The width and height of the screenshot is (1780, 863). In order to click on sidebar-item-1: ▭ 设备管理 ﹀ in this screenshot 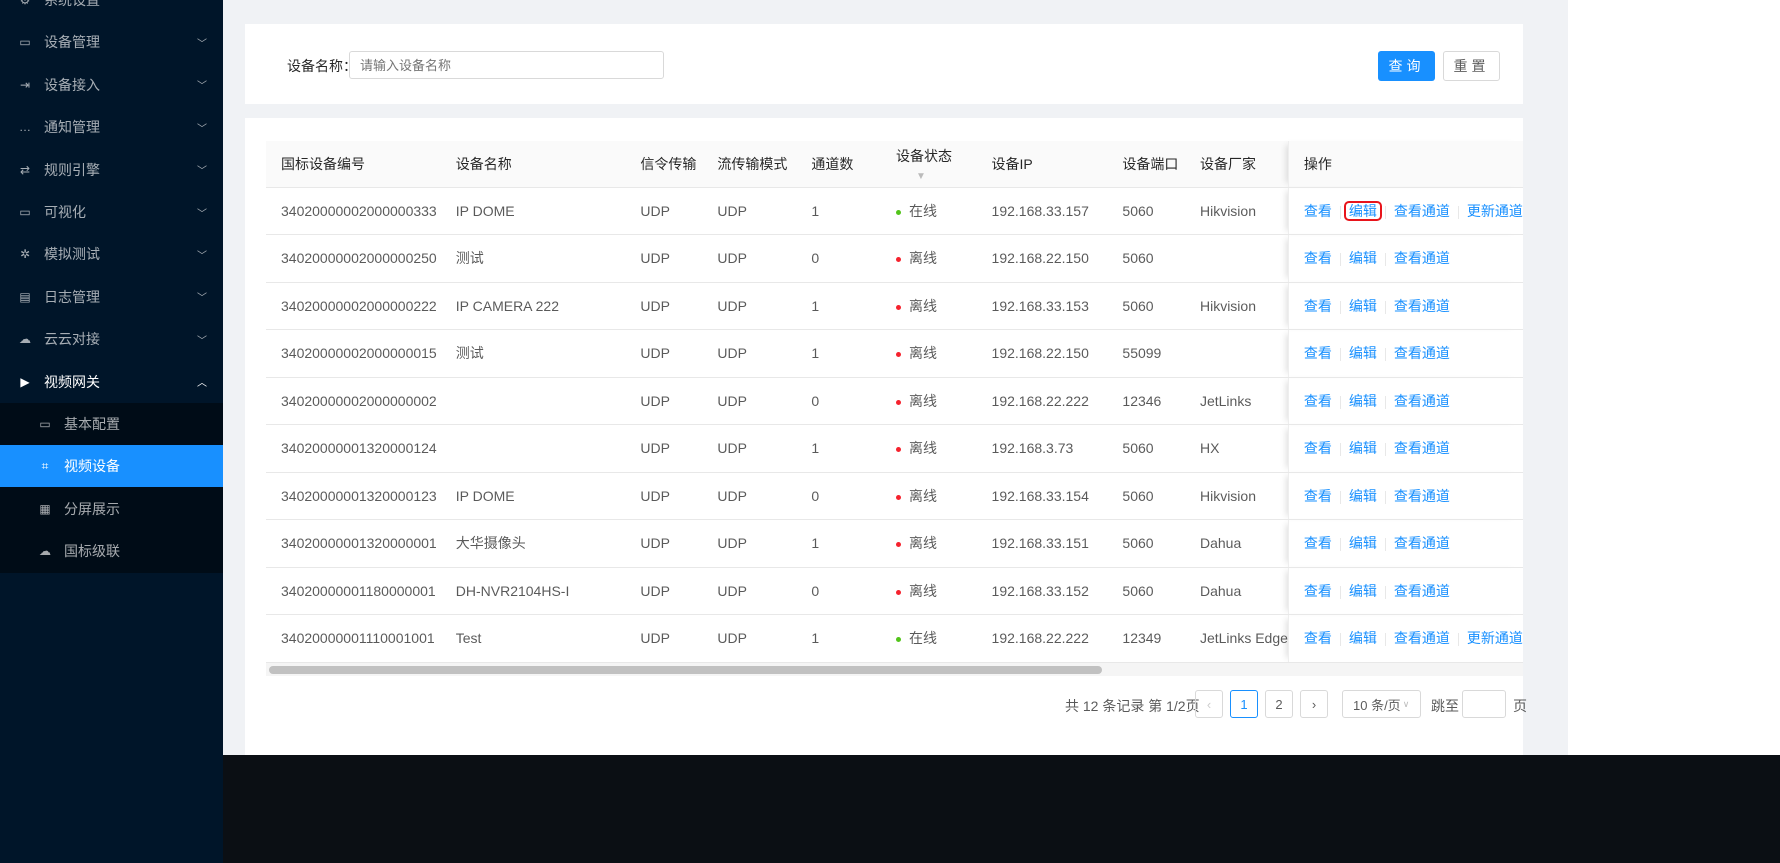, I will do `click(111, 42)`.